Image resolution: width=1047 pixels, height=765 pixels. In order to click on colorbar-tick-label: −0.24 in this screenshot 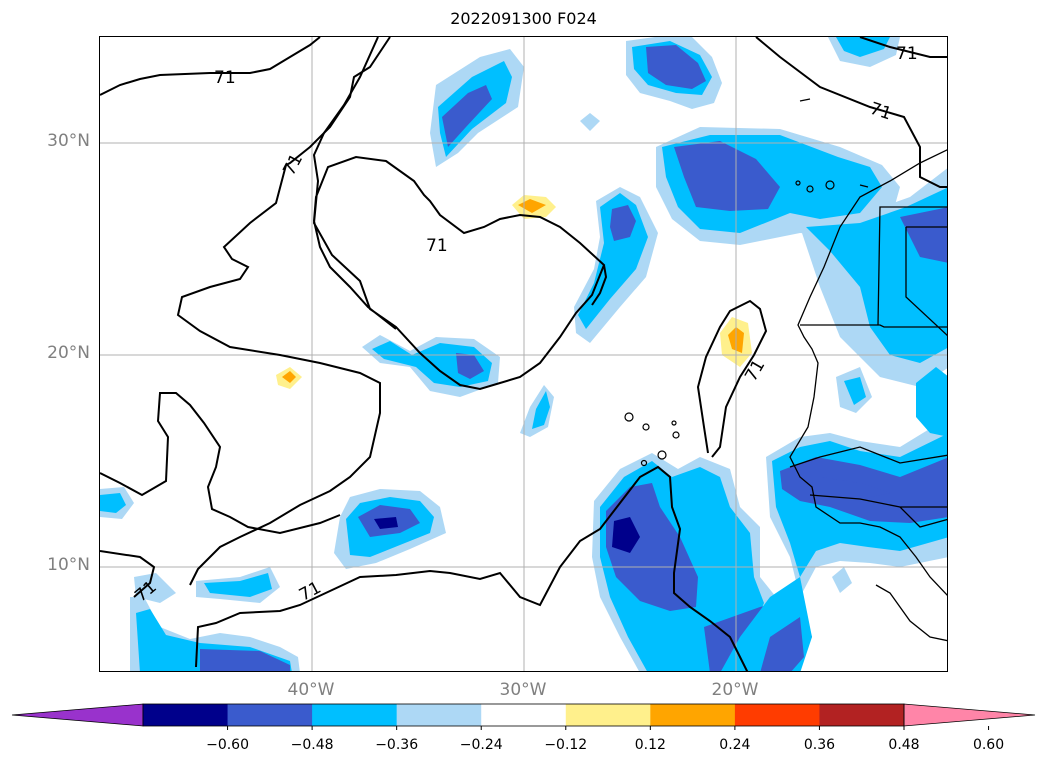, I will do `click(481, 745)`.